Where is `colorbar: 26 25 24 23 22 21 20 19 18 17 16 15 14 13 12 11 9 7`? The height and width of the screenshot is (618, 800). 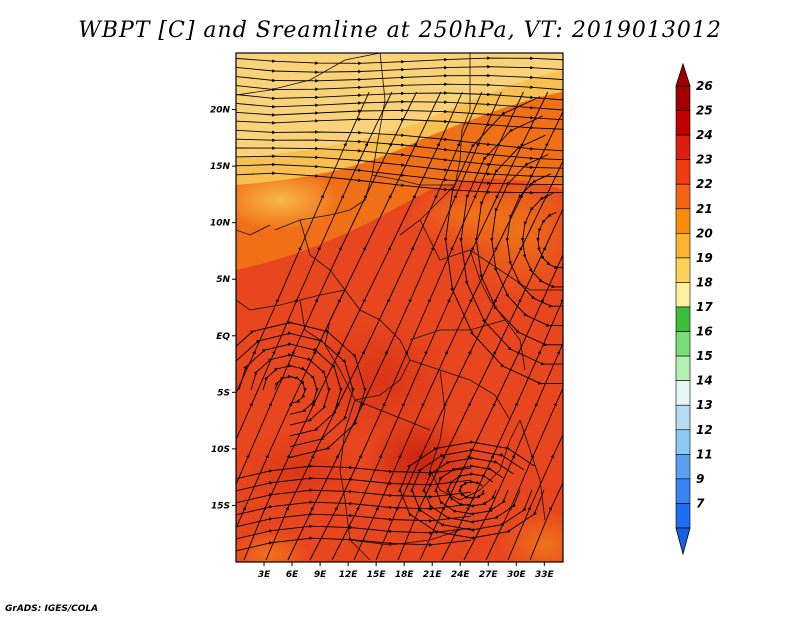 colorbar: 26 25 24 23 22 21 20 19 18 17 16 15 14 13 12 11 9 7 is located at coordinates (694, 309).